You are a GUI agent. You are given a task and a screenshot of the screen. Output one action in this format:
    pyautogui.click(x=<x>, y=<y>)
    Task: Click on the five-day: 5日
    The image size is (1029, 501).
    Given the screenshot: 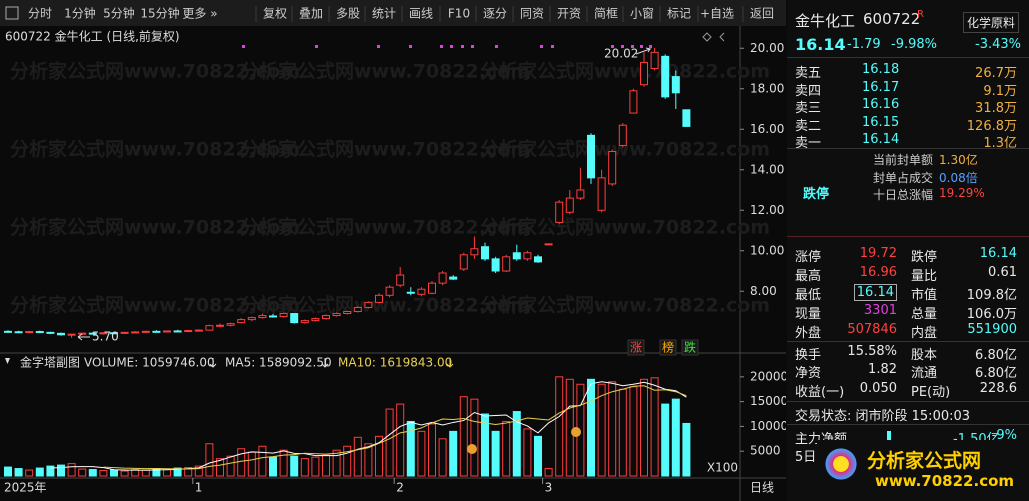 What is the action you would take?
    pyautogui.click(x=806, y=457)
    